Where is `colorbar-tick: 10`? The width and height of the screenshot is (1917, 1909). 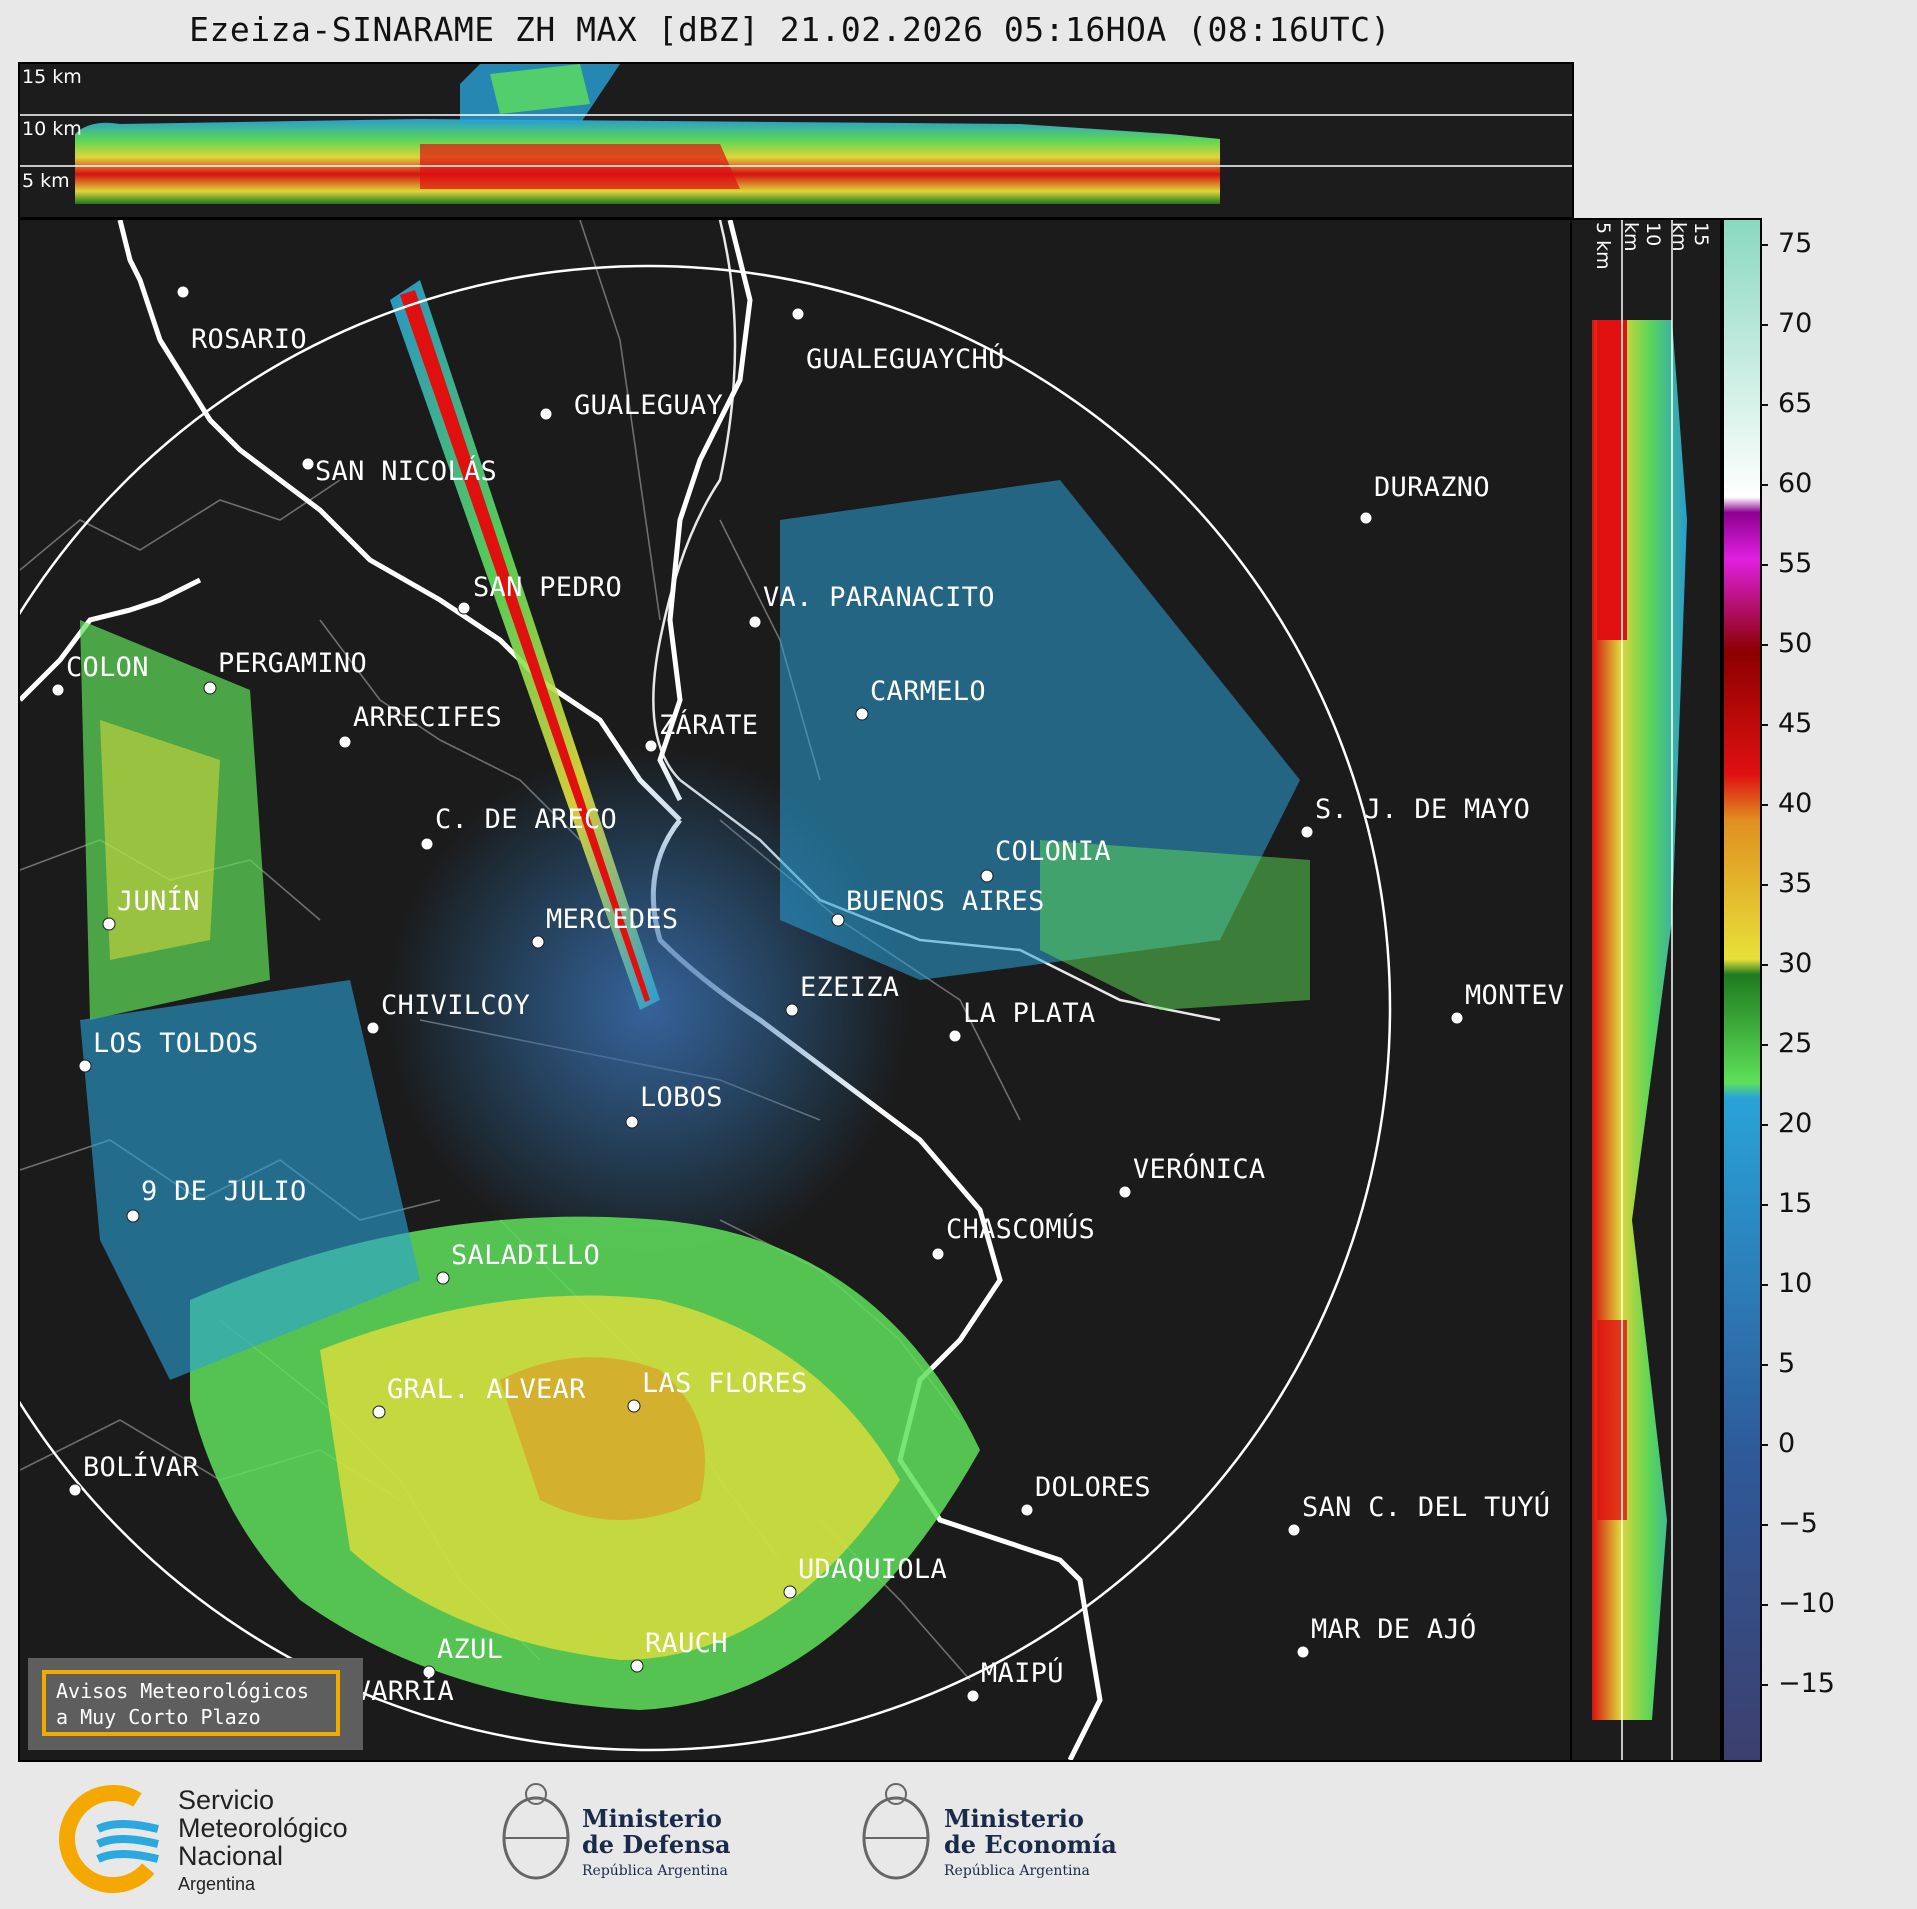
colorbar-tick: 10 is located at coordinates (1786, 1283).